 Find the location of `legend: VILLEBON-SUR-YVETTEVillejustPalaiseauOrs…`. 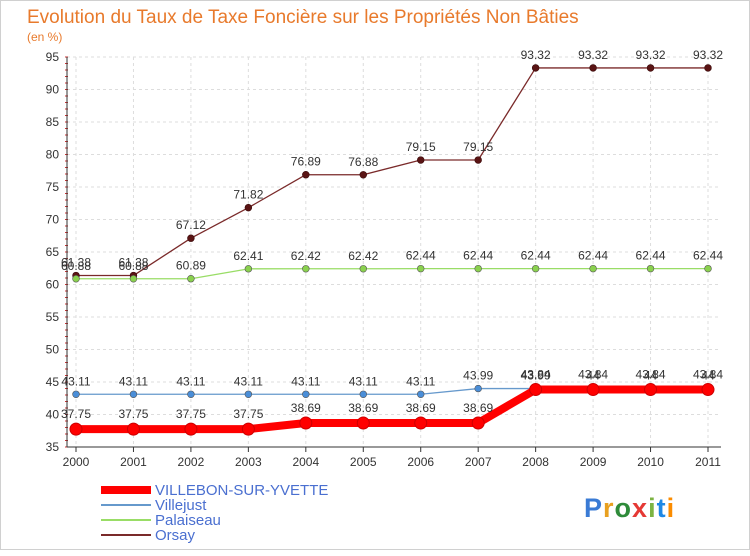

legend: VILLEBON-SUR-YVETTEVillejustPalaiseauOrs… is located at coordinates (214, 513).